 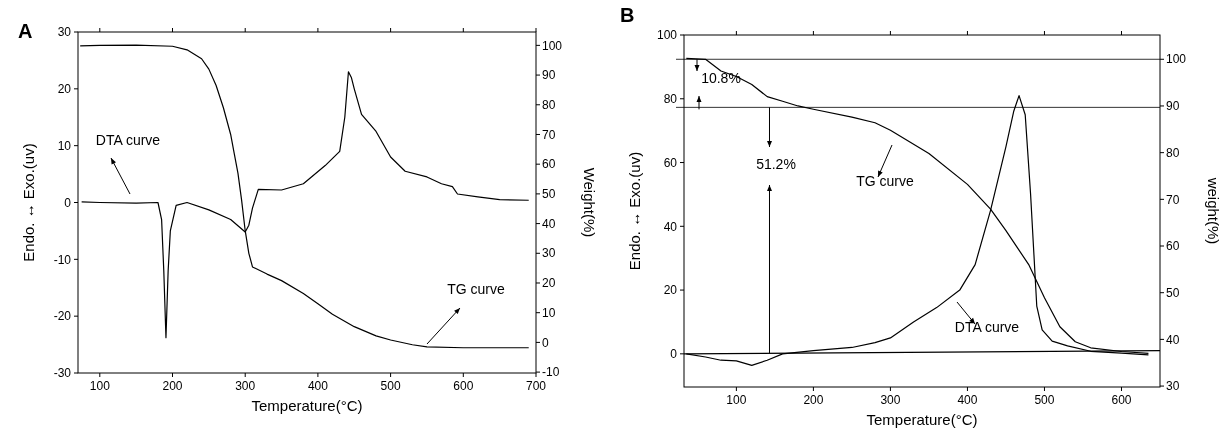 I want to click on x-tick-label: 700, so click(x=536, y=386).